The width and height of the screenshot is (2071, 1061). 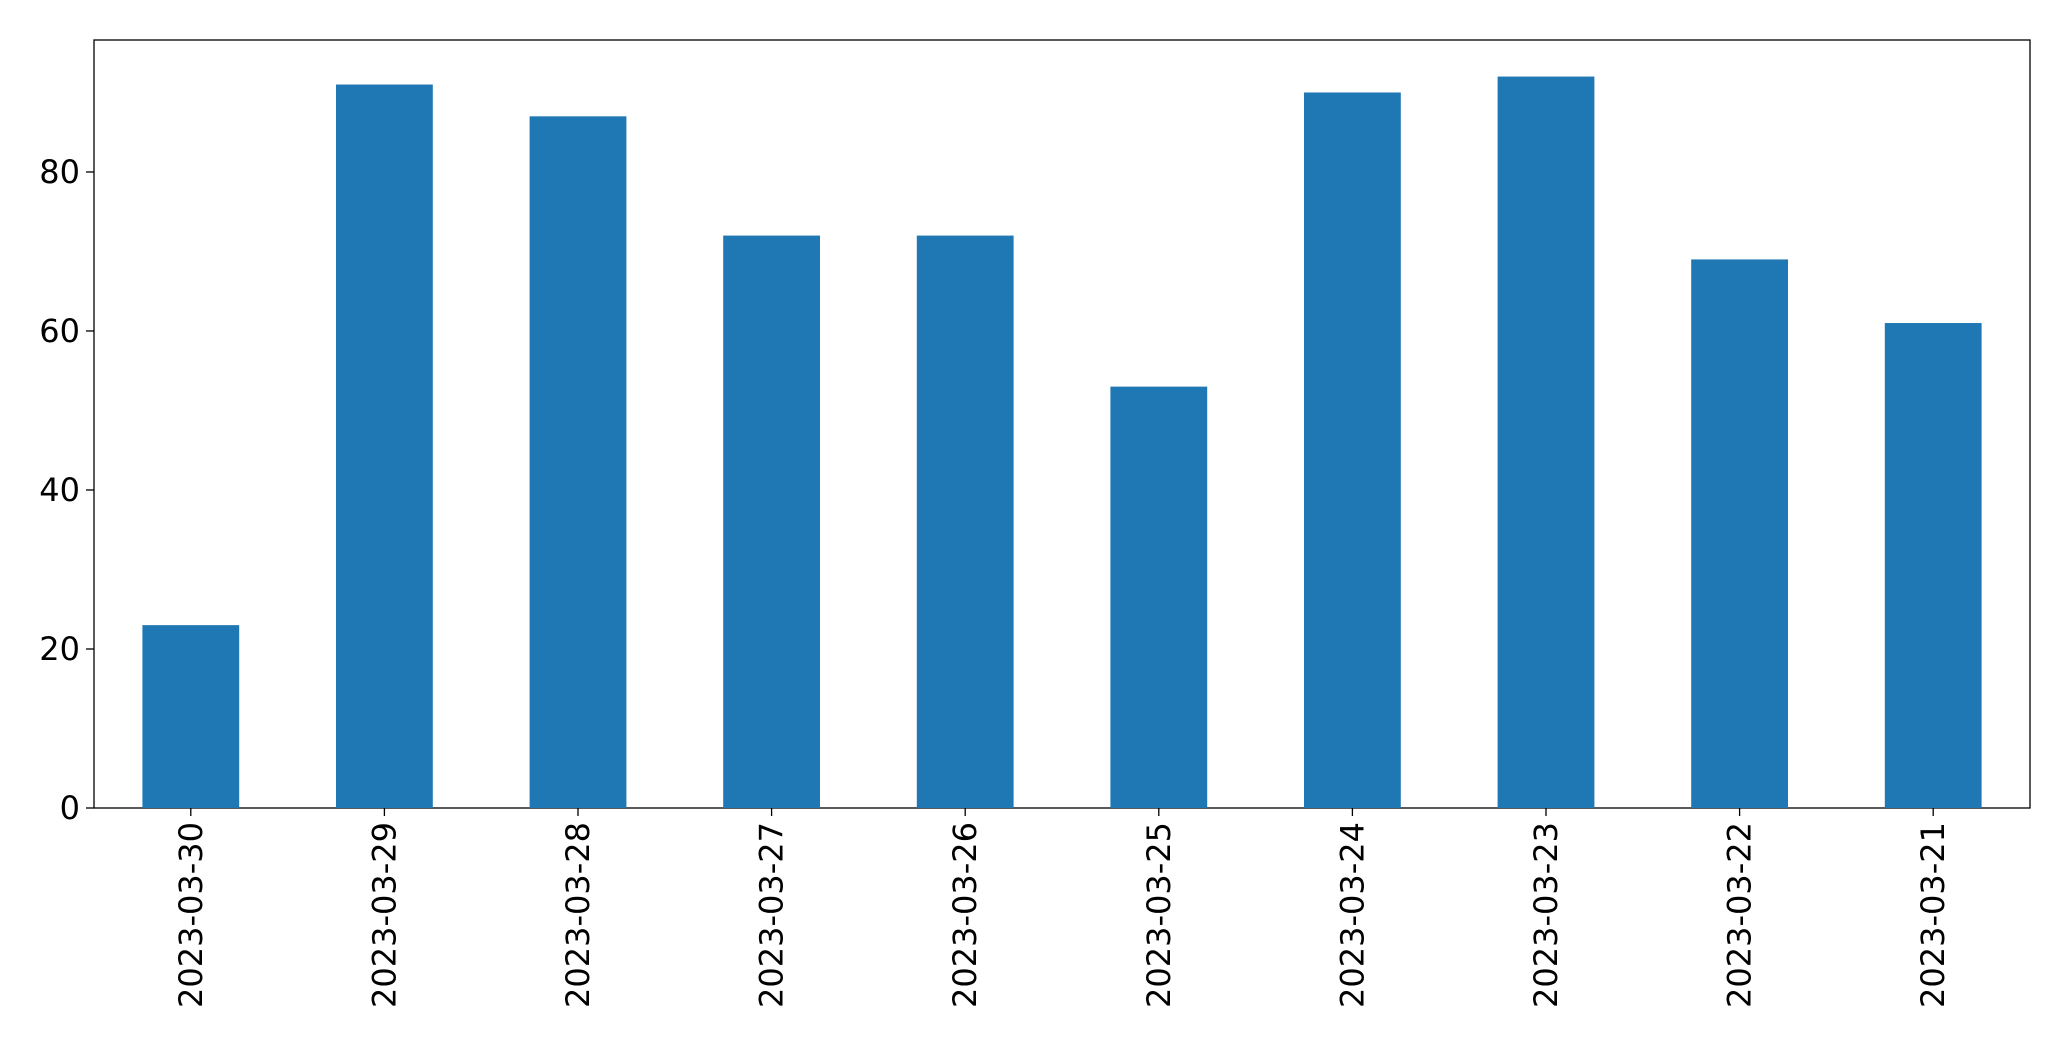 What do you see at coordinates (70, 808) in the screenshot?
I see `y-tick-label: 0` at bounding box center [70, 808].